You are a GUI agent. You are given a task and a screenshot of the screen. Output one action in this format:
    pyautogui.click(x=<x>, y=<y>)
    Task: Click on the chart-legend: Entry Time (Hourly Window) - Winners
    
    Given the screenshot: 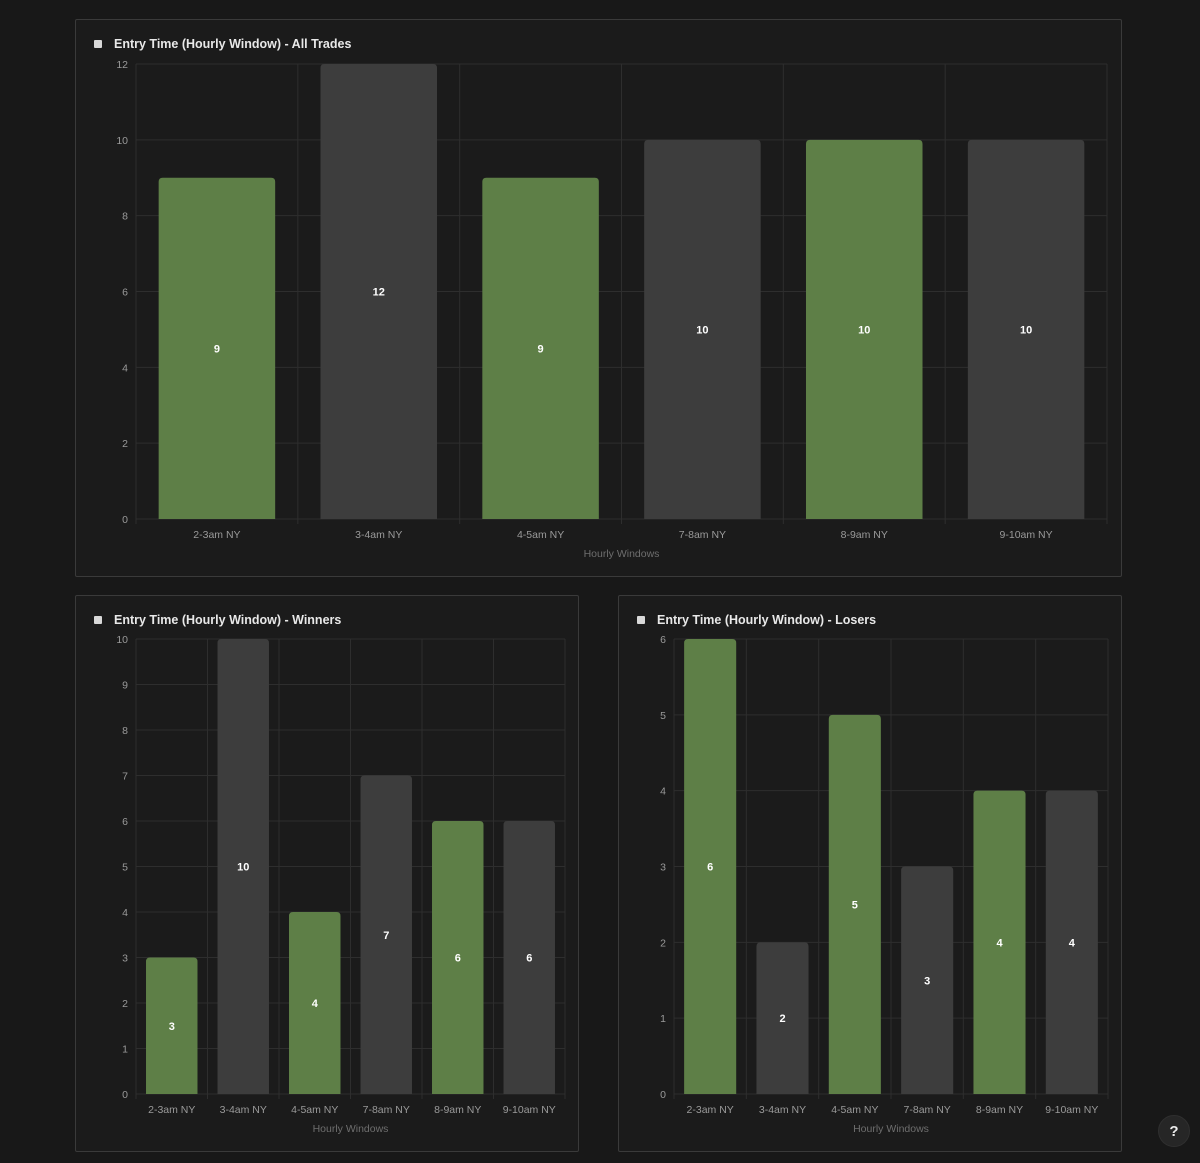 What is the action you would take?
    pyautogui.click(x=217, y=620)
    